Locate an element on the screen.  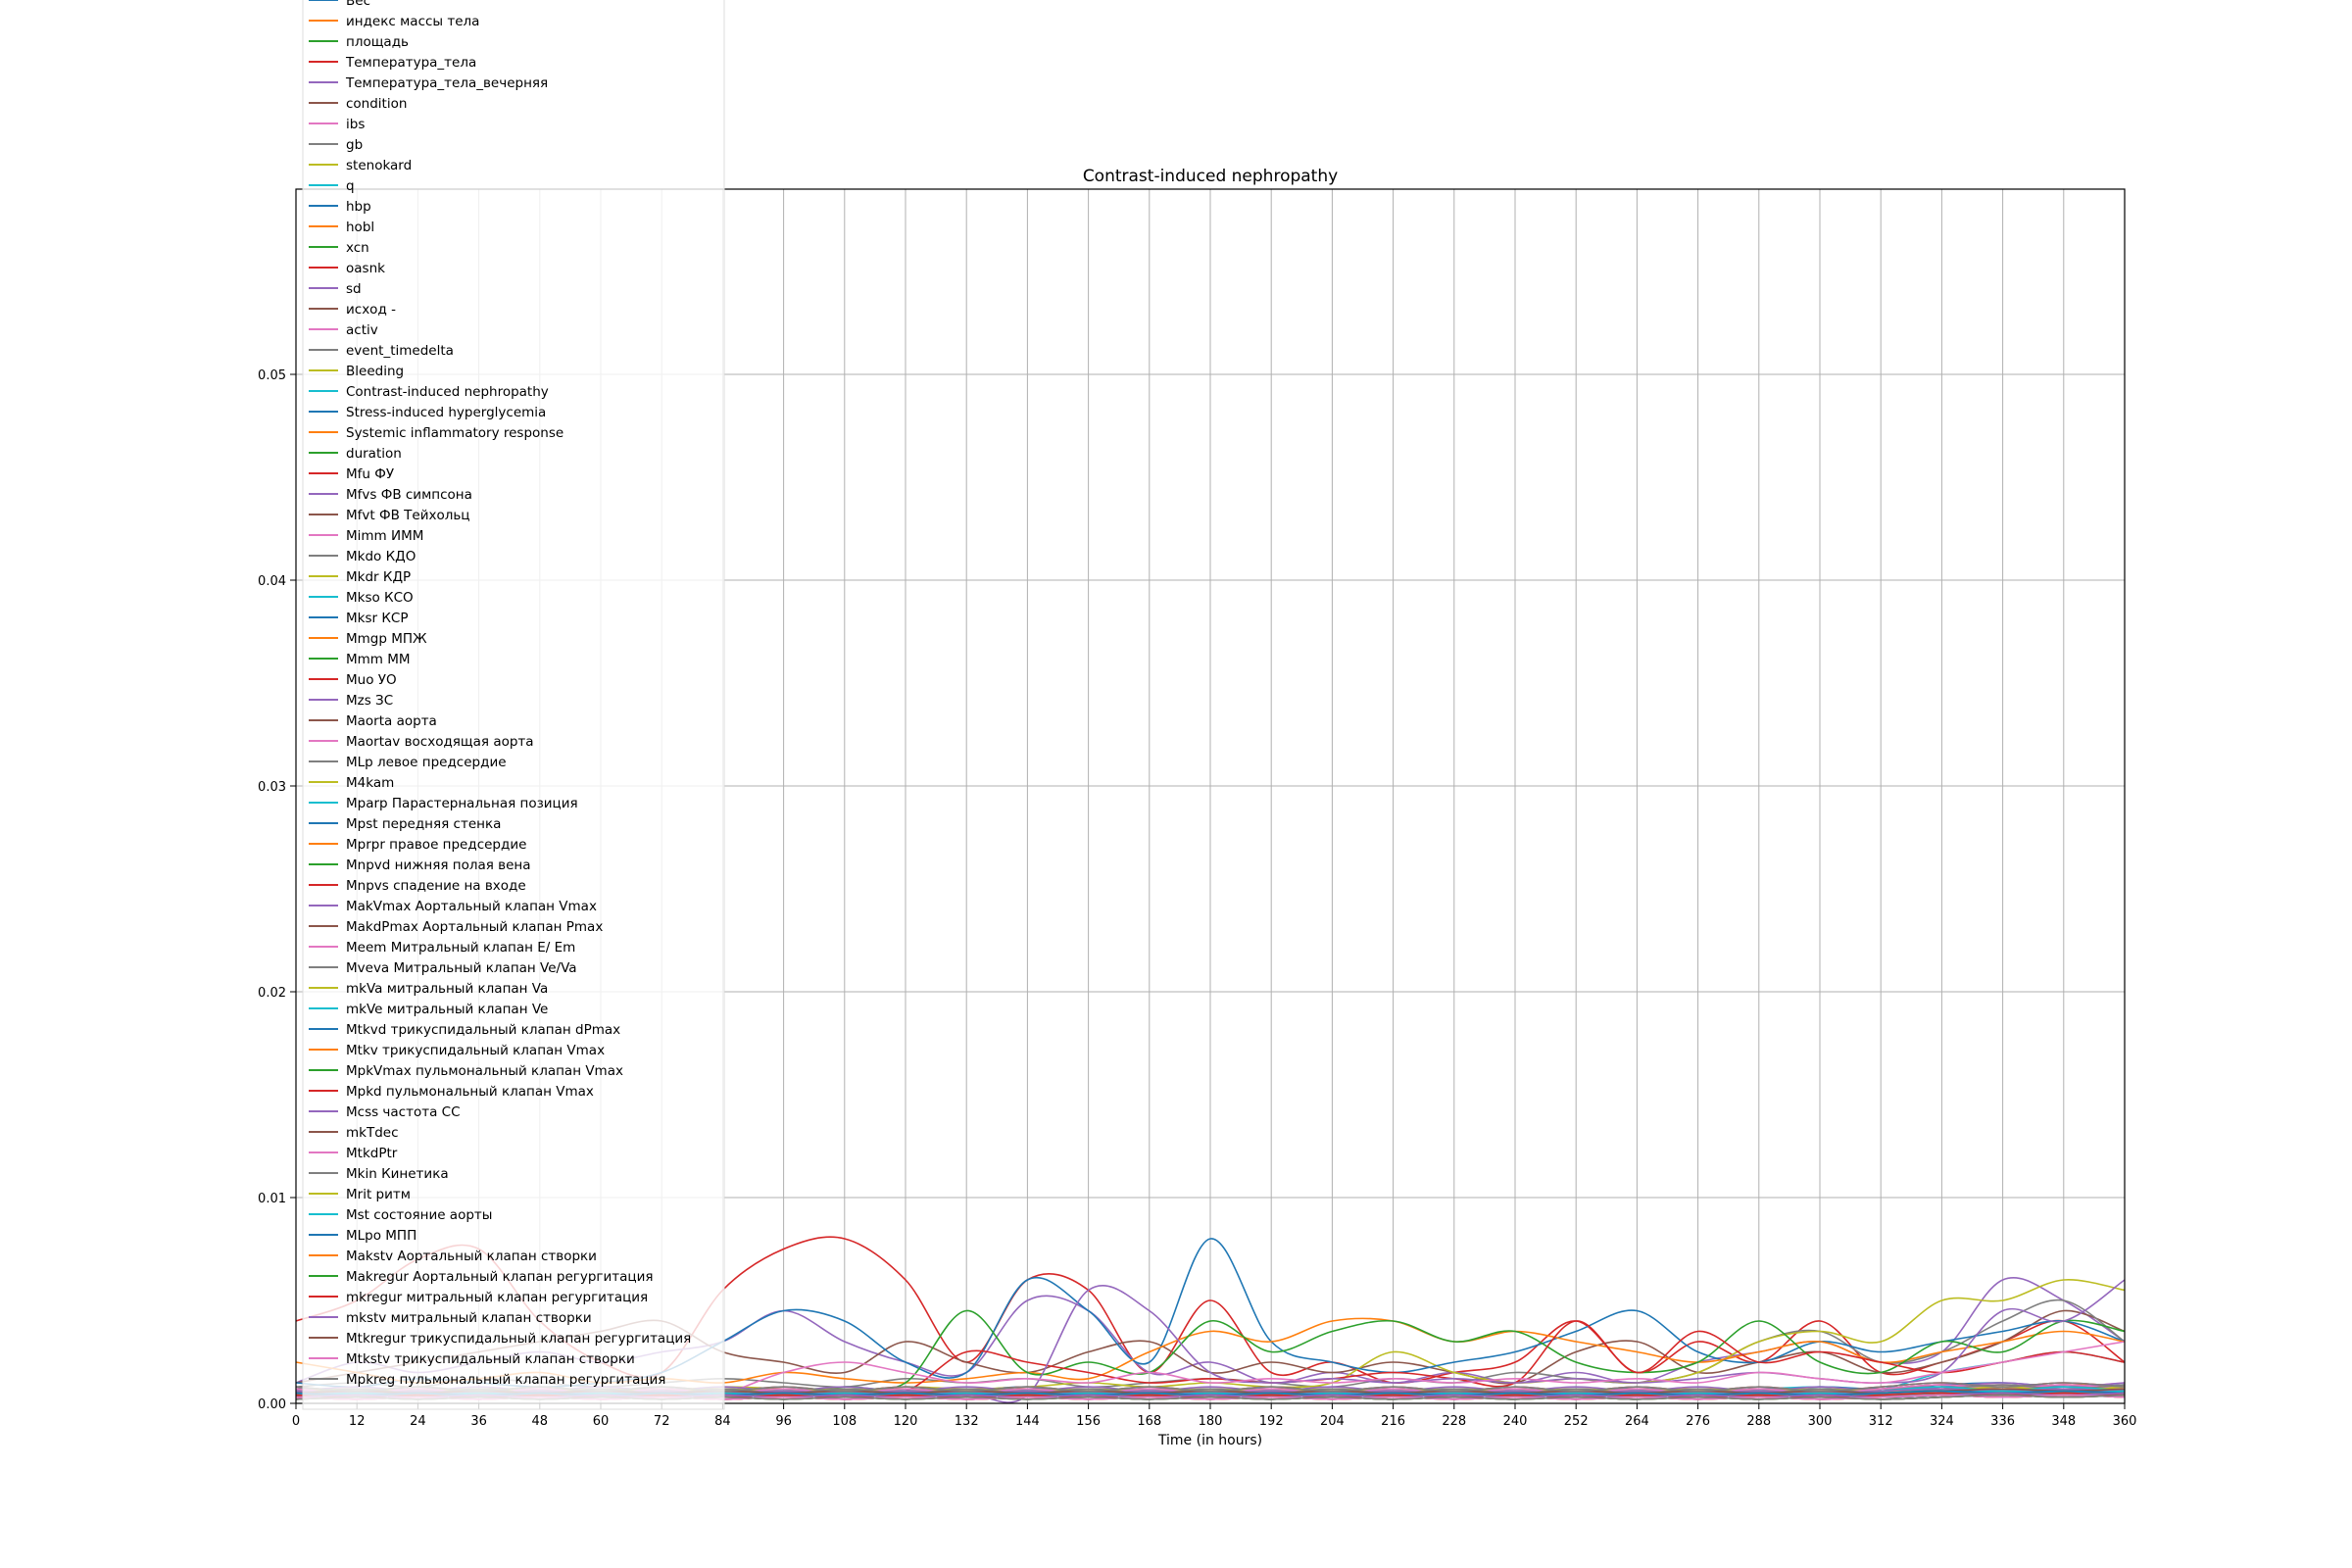
legend-entry: oasnk is located at coordinates (365, 268).